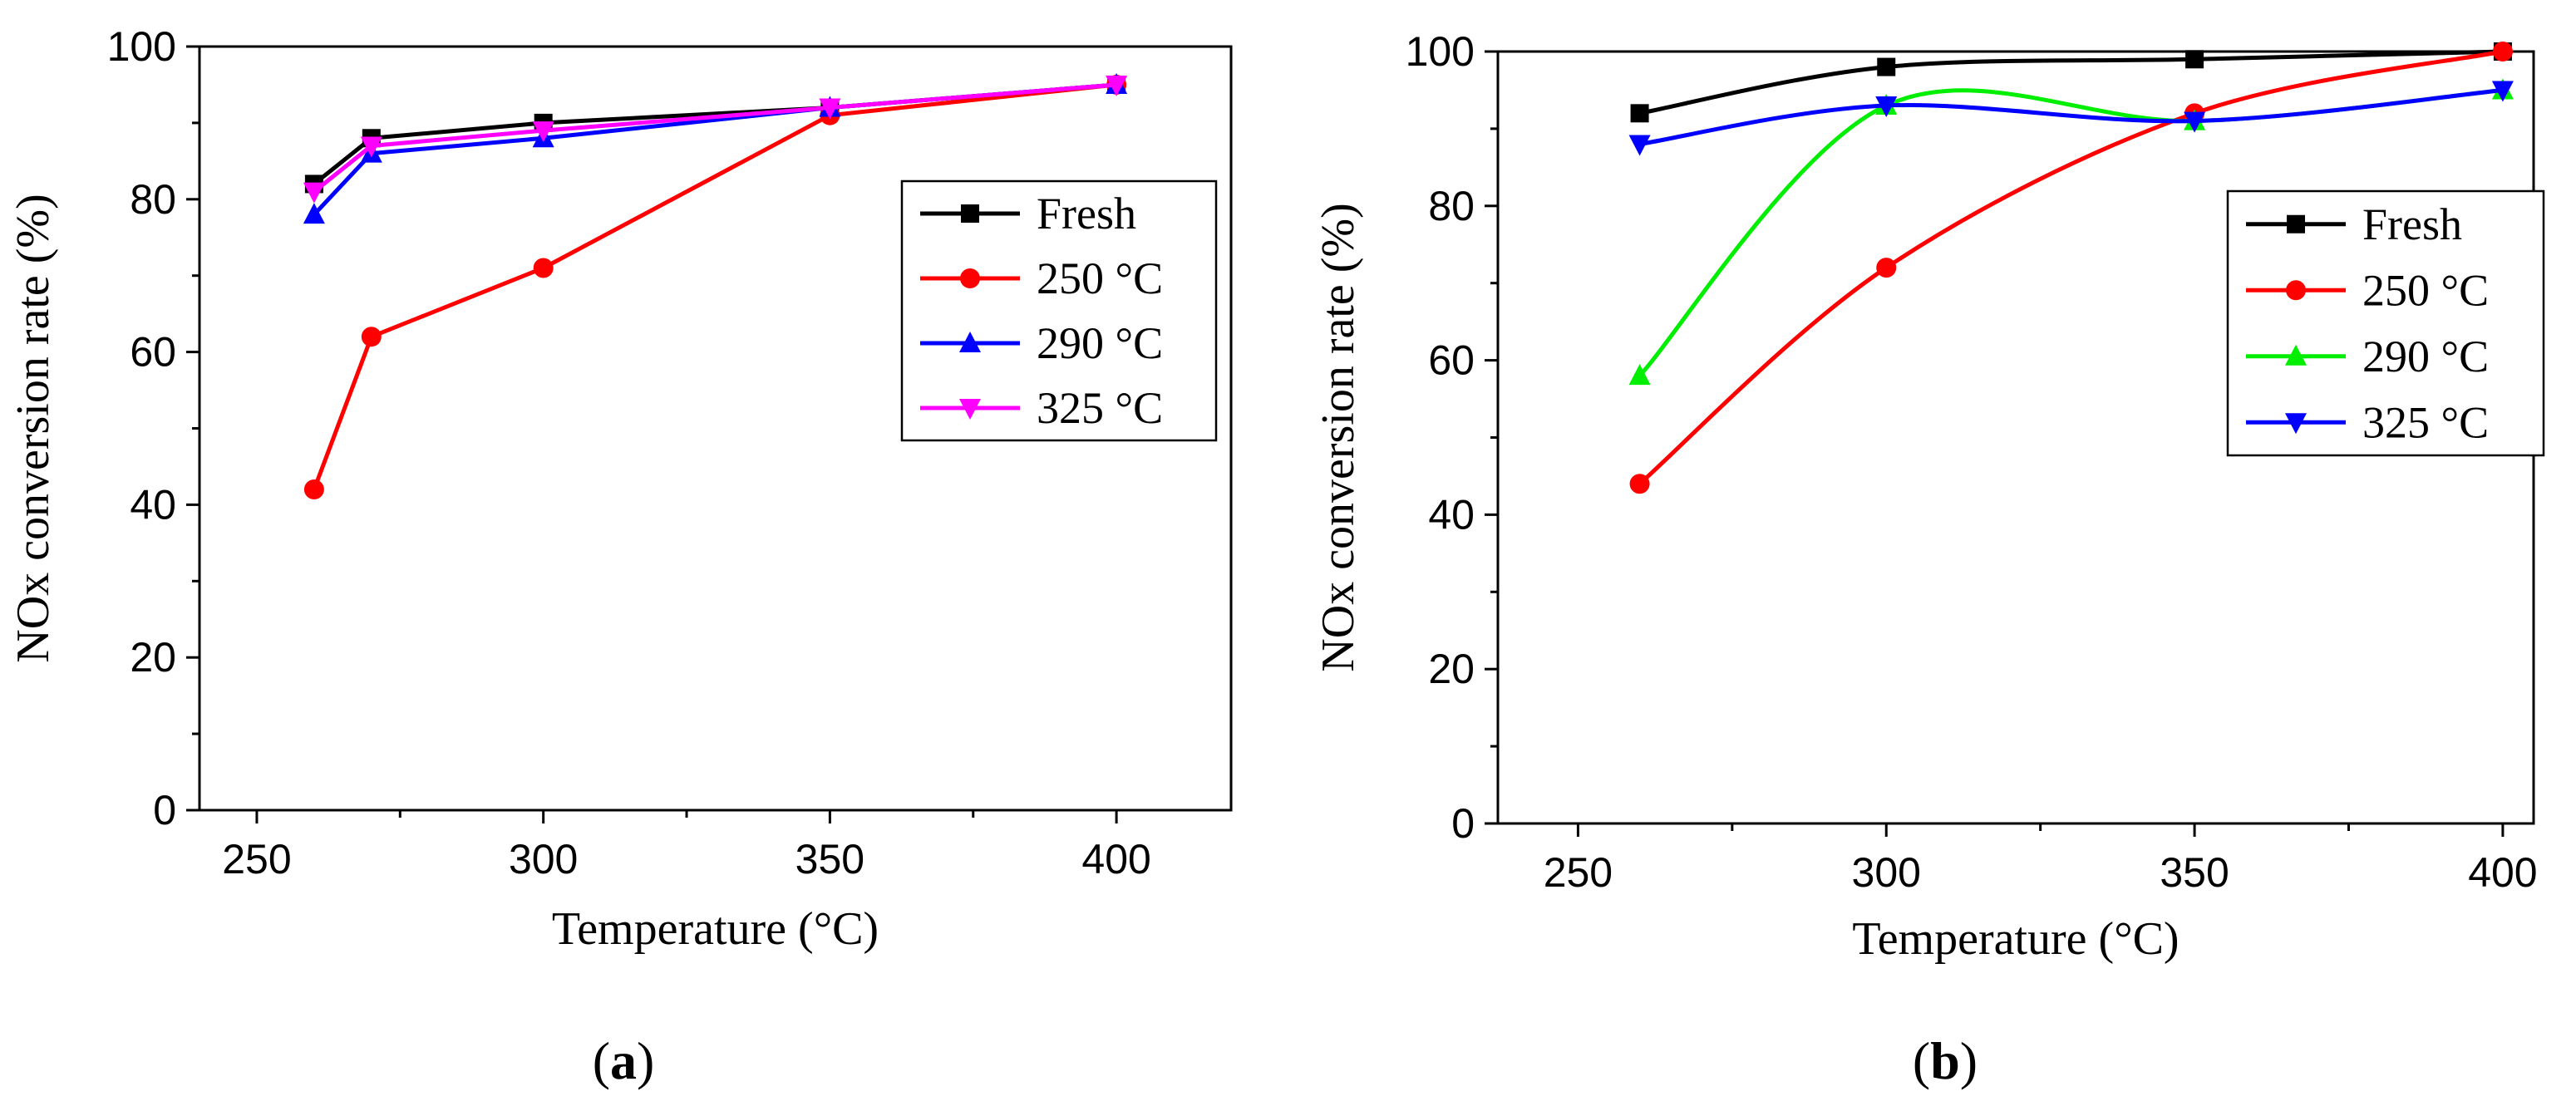  Describe the element at coordinates (2071, 116) in the screenshot. I see `series-line-325-c` at that location.